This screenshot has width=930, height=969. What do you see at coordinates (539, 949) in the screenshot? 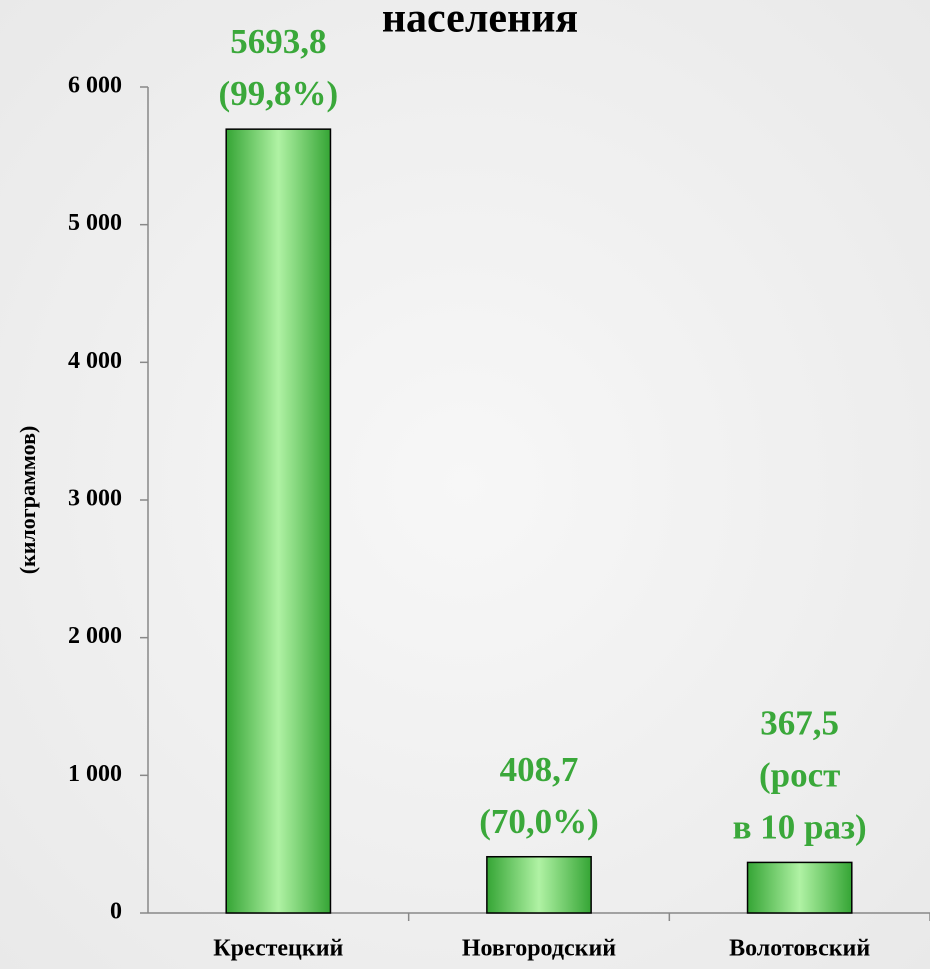
I see `x-tick-label: Новгородский` at bounding box center [539, 949].